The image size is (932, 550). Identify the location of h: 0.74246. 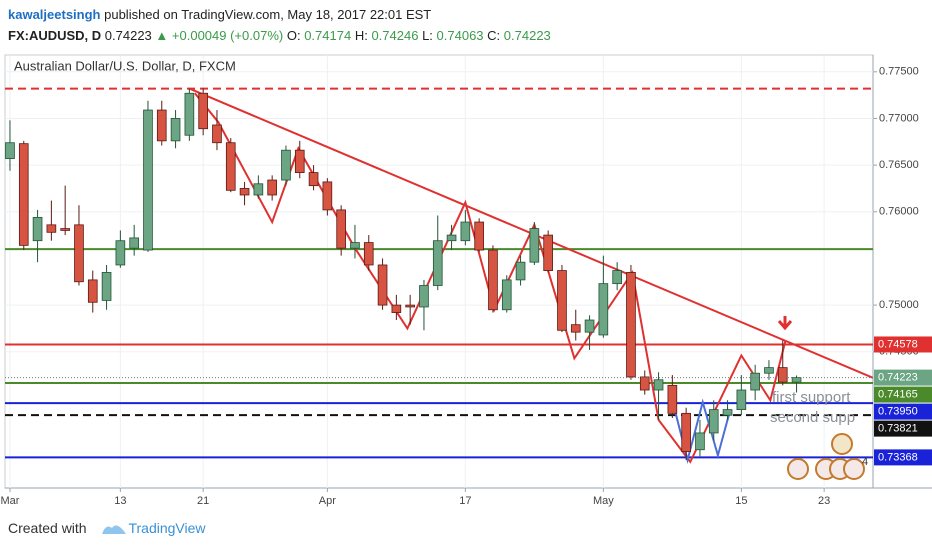
(395, 35).